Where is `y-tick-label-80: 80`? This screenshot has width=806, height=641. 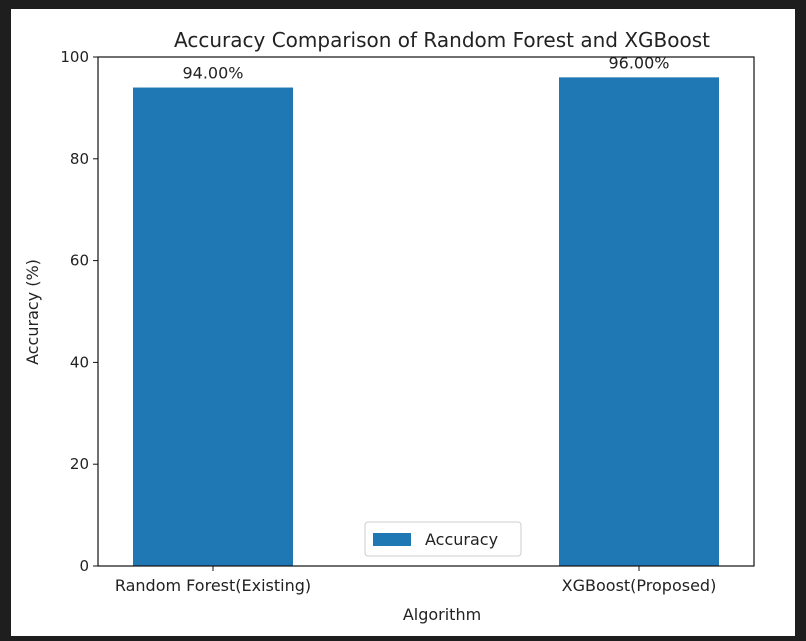
y-tick-label-80: 80 is located at coordinates (79, 159).